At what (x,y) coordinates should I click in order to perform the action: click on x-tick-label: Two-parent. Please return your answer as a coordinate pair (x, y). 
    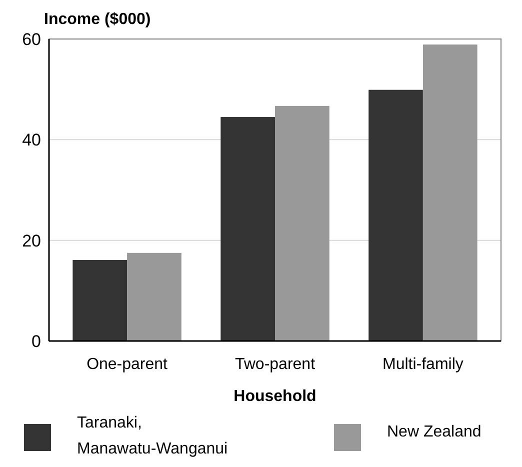
    Looking at the image, I should click on (275, 364).